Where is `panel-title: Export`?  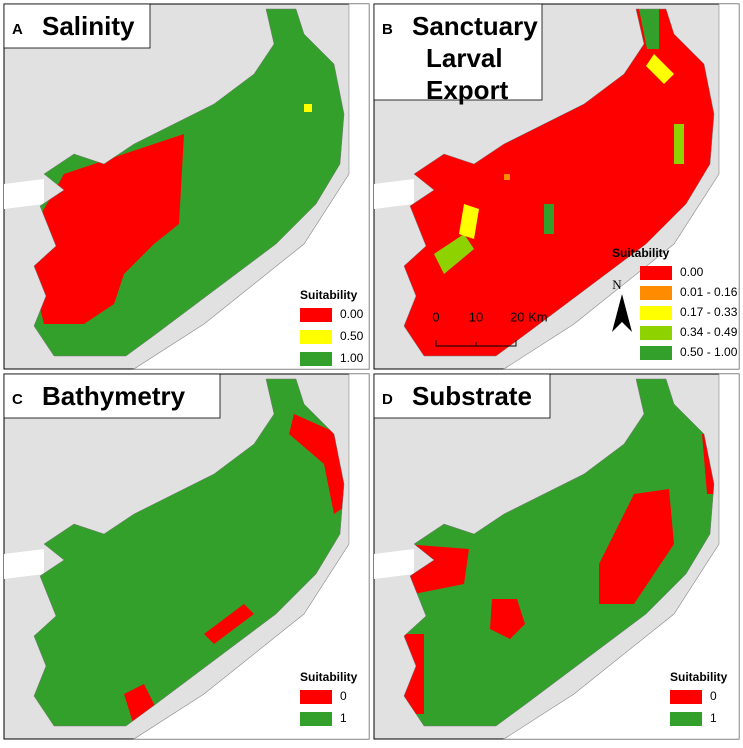 panel-title: Export is located at coordinates (467, 90).